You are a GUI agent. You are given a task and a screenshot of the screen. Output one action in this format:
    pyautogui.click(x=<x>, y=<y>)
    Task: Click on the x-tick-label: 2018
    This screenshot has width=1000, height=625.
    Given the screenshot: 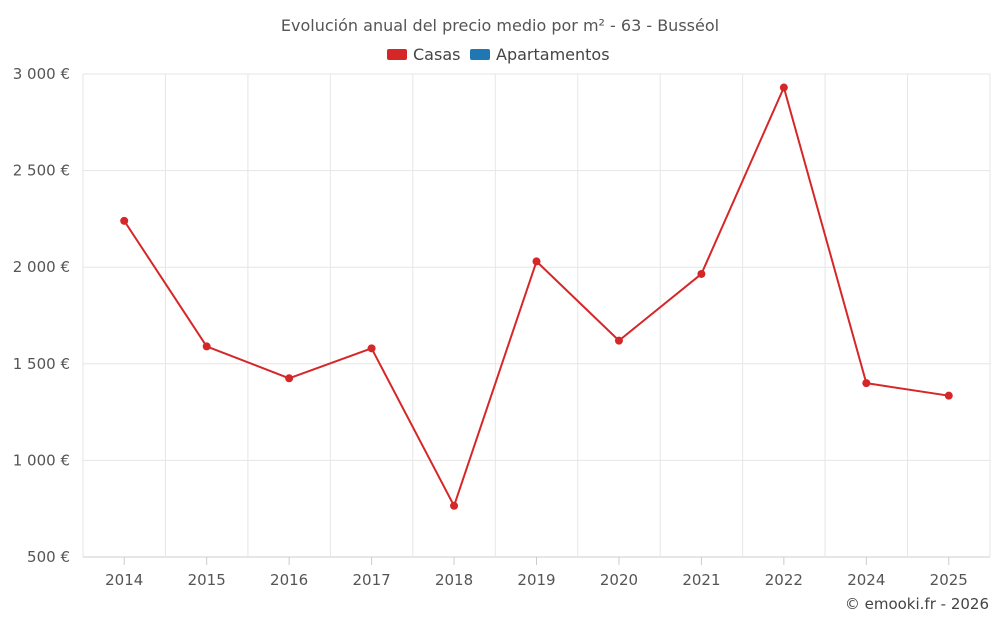 What is the action you would take?
    pyautogui.click(x=454, y=580)
    